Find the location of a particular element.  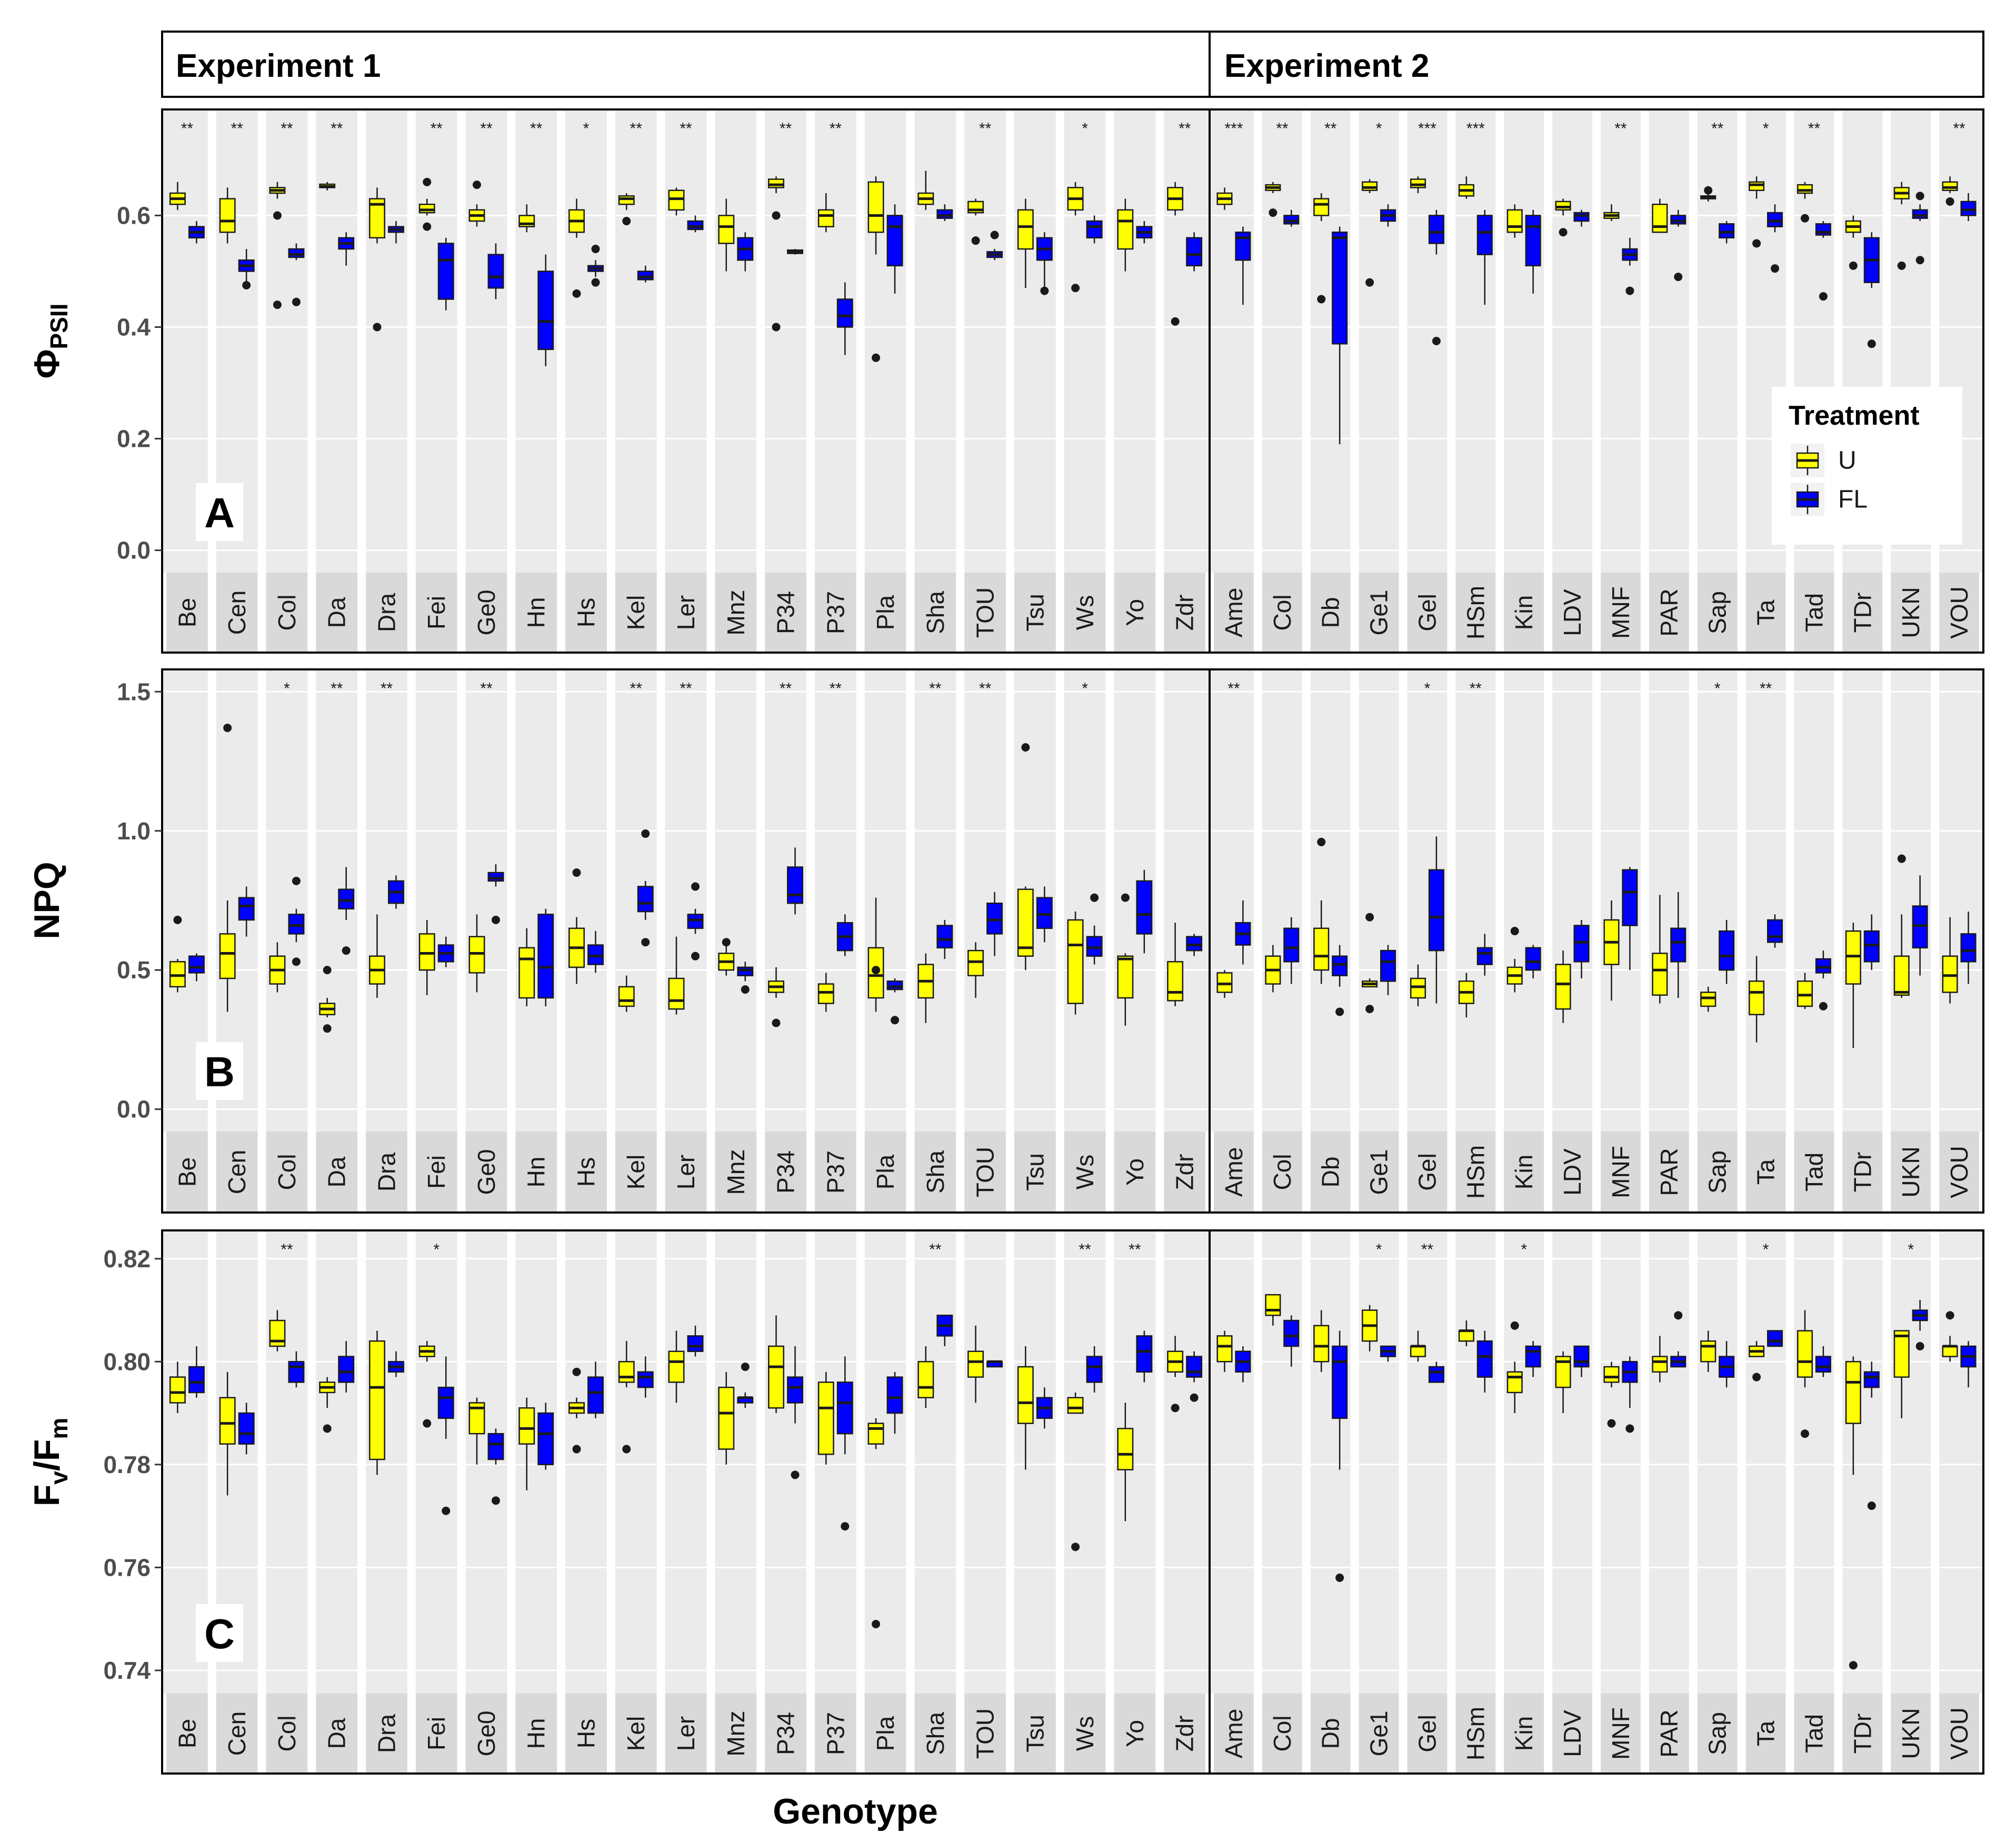

box-C-exp1-Fei-U-outlier is located at coordinates (427, 1423).